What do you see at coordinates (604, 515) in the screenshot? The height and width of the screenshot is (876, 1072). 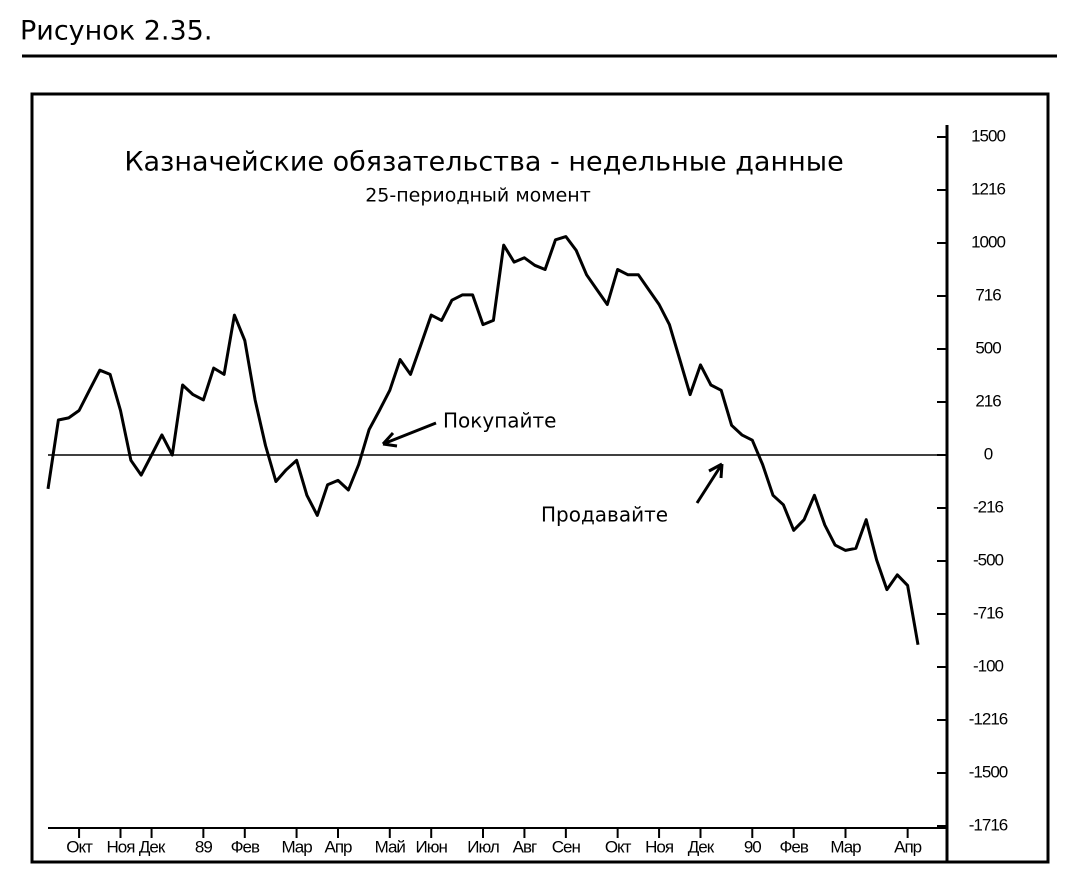 I see `annotation: Продавайте` at bounding box center [604, 515].